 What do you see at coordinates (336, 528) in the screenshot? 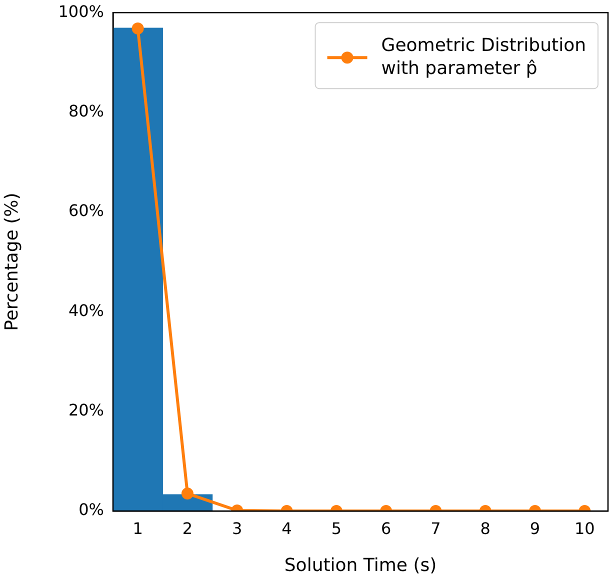
I see `x-tick-label: 5` at bounding box center [336, 528].